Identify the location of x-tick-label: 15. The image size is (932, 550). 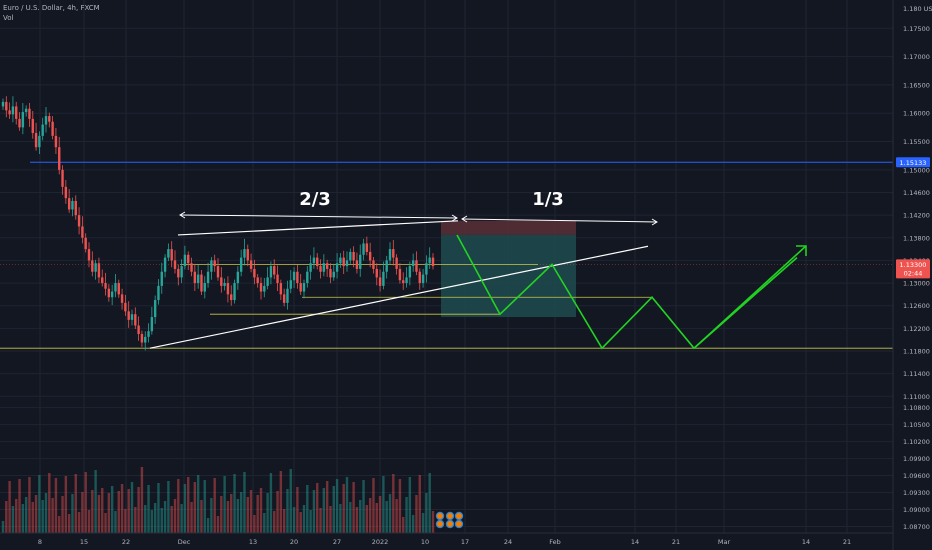
(84, 542).